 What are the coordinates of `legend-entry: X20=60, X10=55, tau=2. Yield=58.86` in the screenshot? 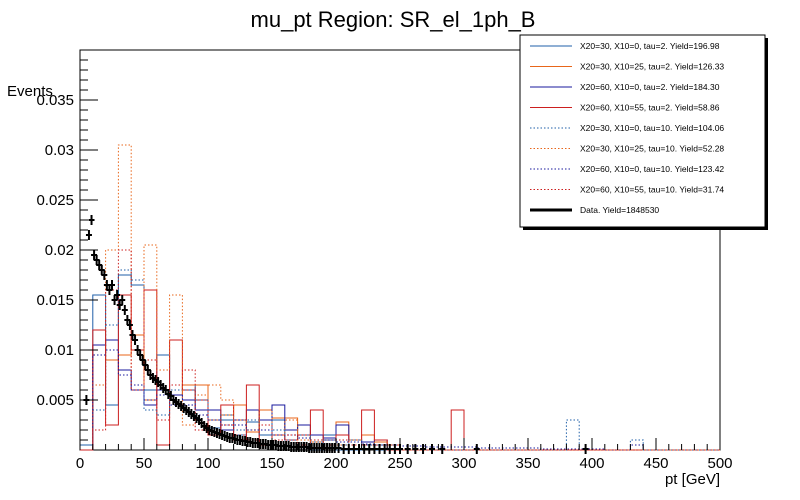 It's located at (625, 108).